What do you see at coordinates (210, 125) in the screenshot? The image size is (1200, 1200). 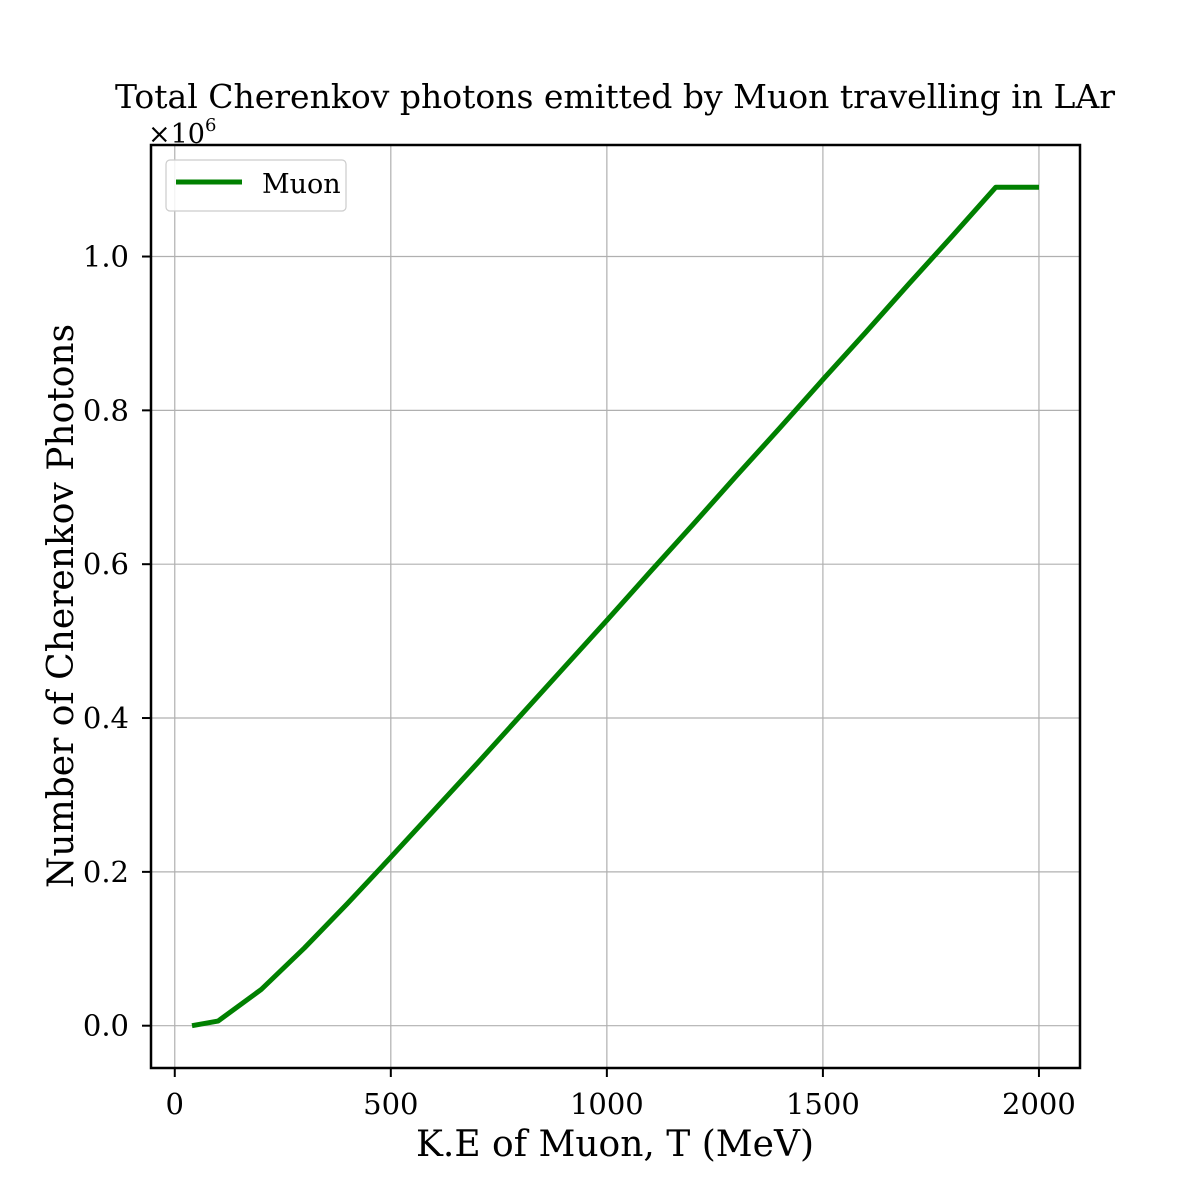 I see `y-axis-multiplier-exponent: 6` at bounding box center [210, 125].